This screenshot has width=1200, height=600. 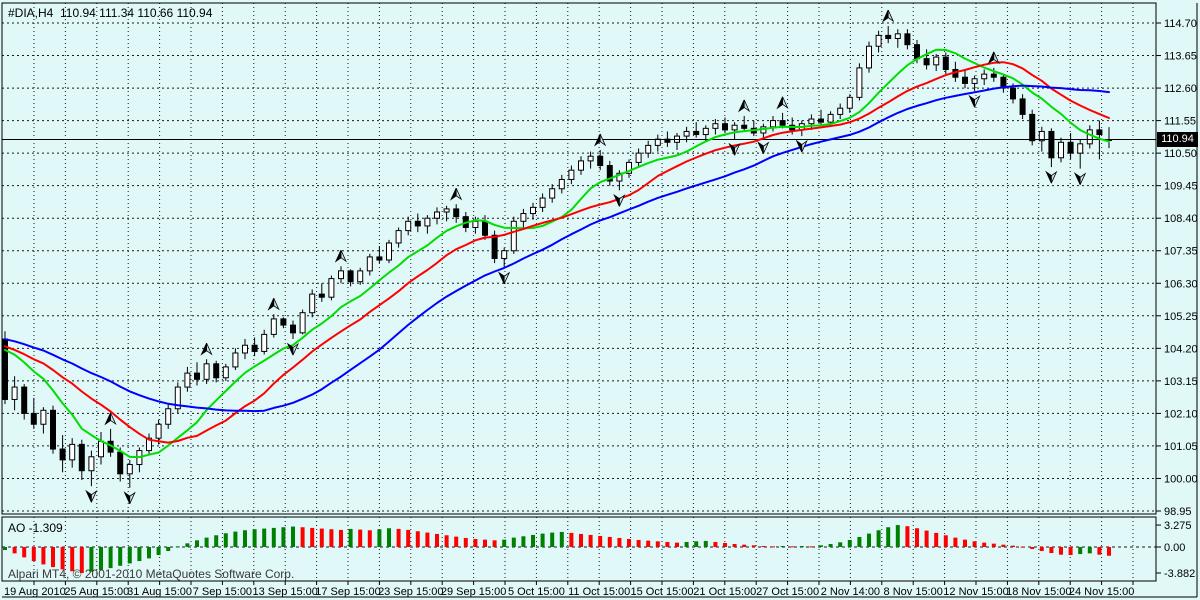 I want to click on fractal-up-arrow-icon, so click(x=340, y=256).